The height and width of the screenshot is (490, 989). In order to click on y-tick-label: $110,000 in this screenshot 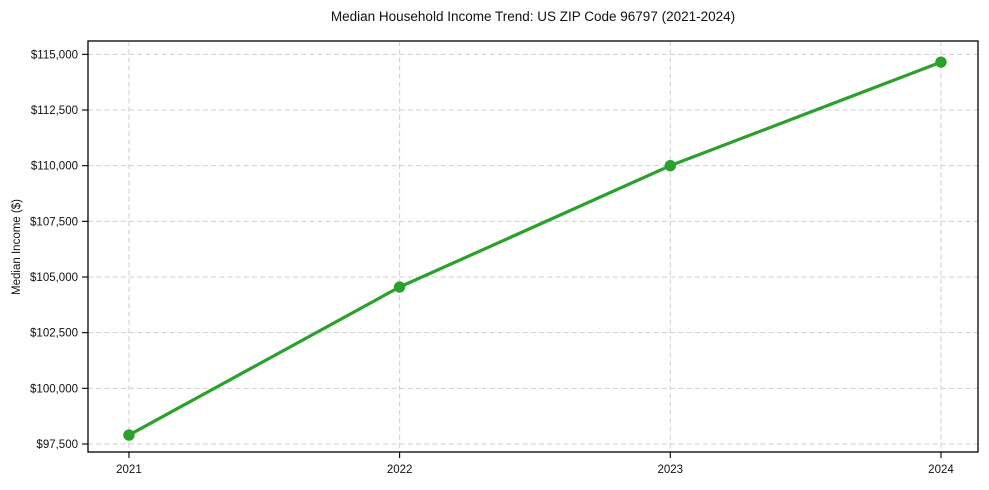, I will do `click(54, 167)`.